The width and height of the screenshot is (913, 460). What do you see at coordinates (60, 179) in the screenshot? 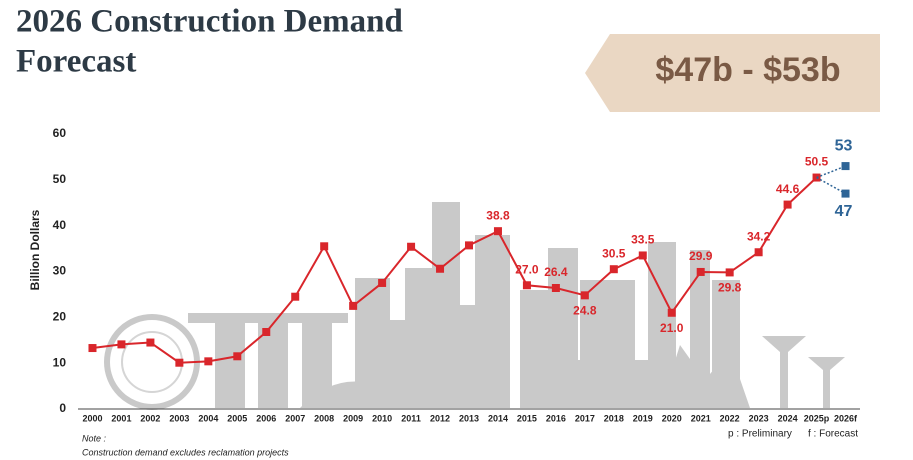
I see `y-tick-label: 50` at bounding box center [60, 179].